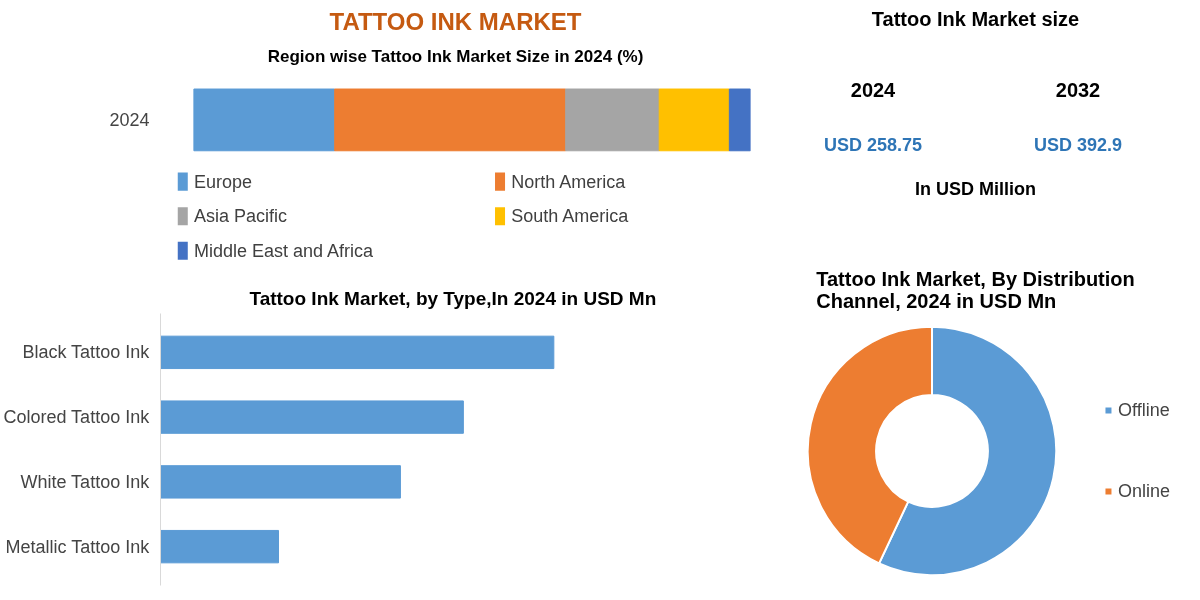 This screenshot has width=1200, height=600. Describe the element at coordinates (240, 216) in the screenshot. I see `legend-label: Asia Pacific` at that location.